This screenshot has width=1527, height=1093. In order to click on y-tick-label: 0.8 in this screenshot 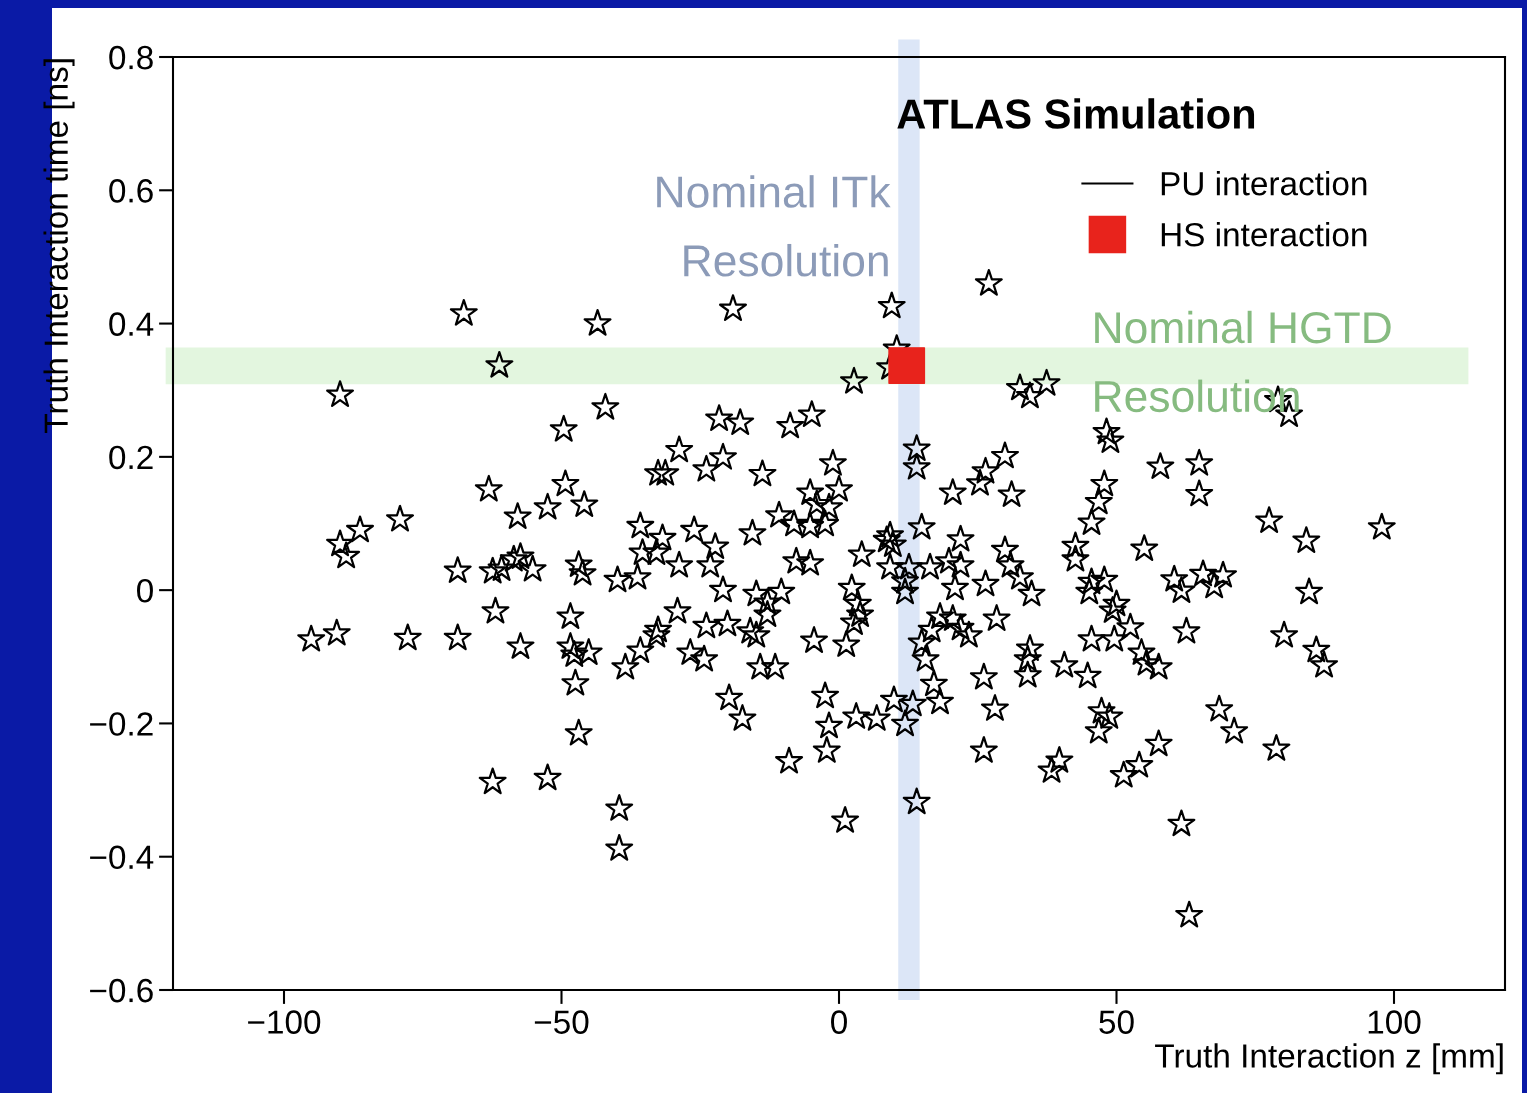, I will do `click(131, 57)`.